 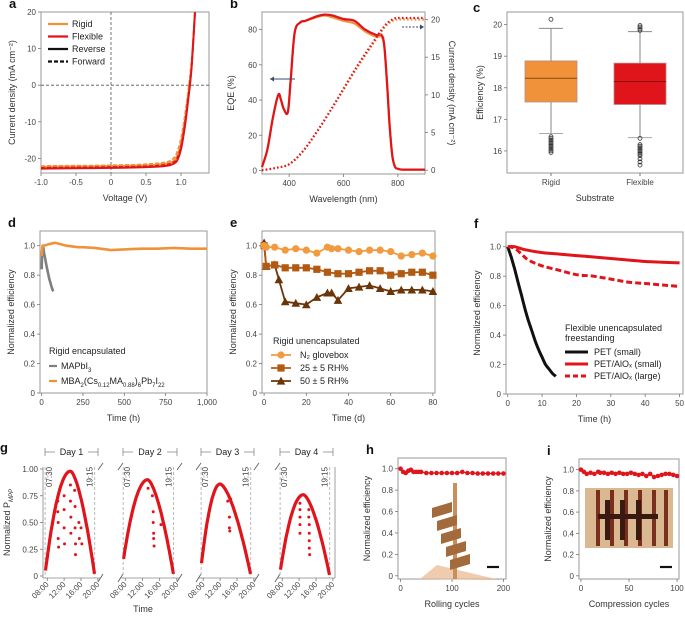 I want to click on y-axis-label: Normalized efficiency, so click(x=367, y=518).